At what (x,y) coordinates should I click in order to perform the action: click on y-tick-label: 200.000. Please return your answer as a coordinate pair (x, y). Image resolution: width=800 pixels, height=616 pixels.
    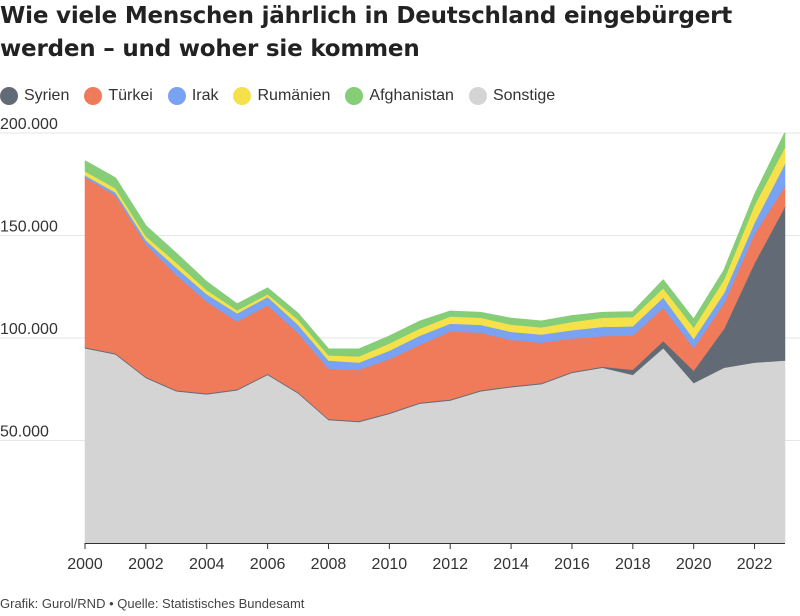
    Looking at the image, I should click on (29, 124).